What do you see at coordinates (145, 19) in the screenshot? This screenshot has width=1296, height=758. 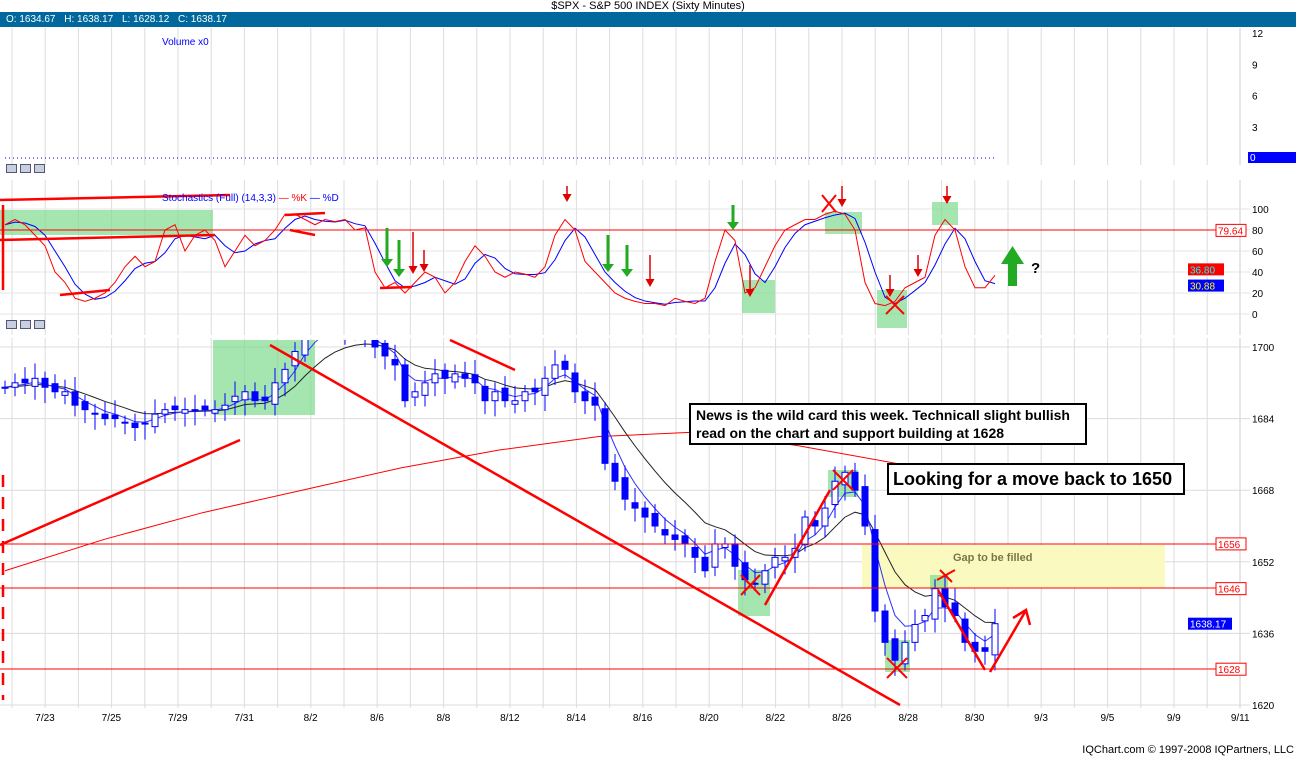 I see `low-value: L: 1628.12` at bounding box center [145, 19].